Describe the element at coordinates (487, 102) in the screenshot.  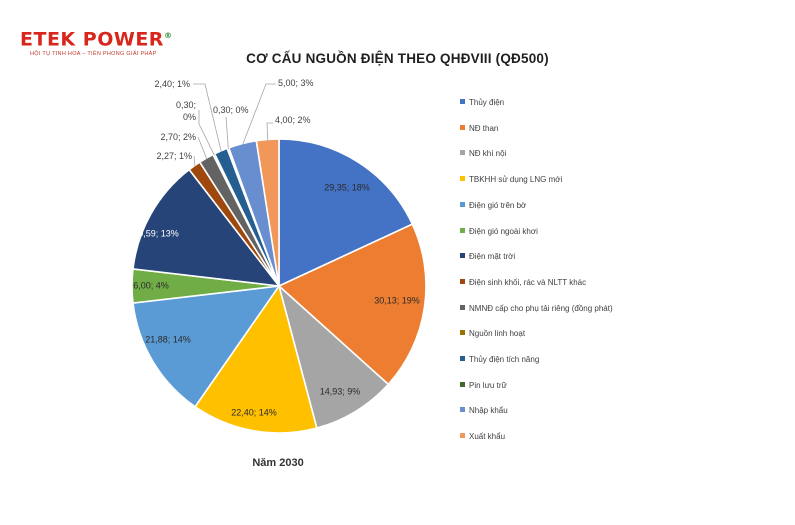
I see `legend-label-thuy-dien: Thủy điện` at that location.